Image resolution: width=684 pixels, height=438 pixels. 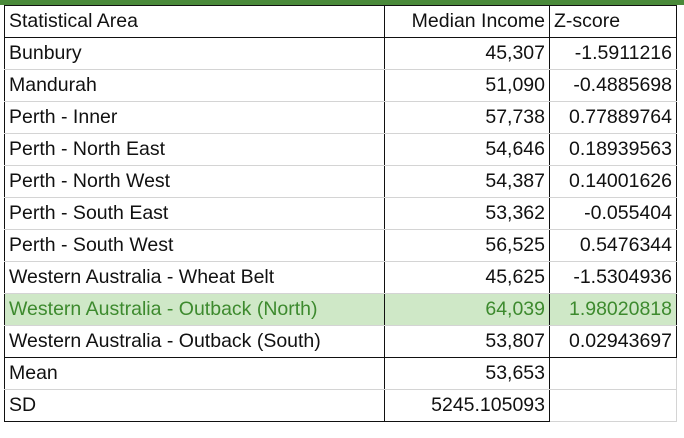 I want to click on cell-z: 0.77889764, so click(x=613, y=117).